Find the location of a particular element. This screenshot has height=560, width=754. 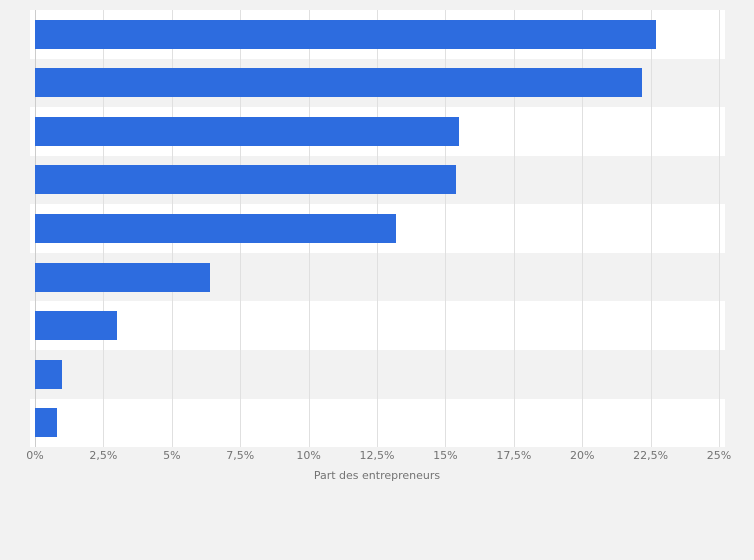

x-tick-label: 7,5% is located at coordinates (240, 455).